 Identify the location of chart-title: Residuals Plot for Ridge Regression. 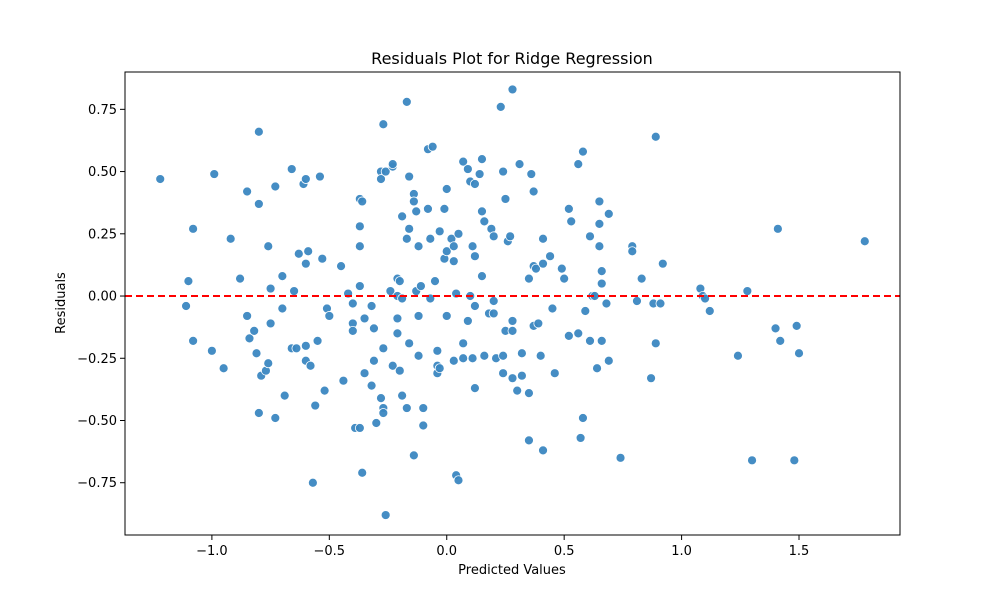
(512, 58).